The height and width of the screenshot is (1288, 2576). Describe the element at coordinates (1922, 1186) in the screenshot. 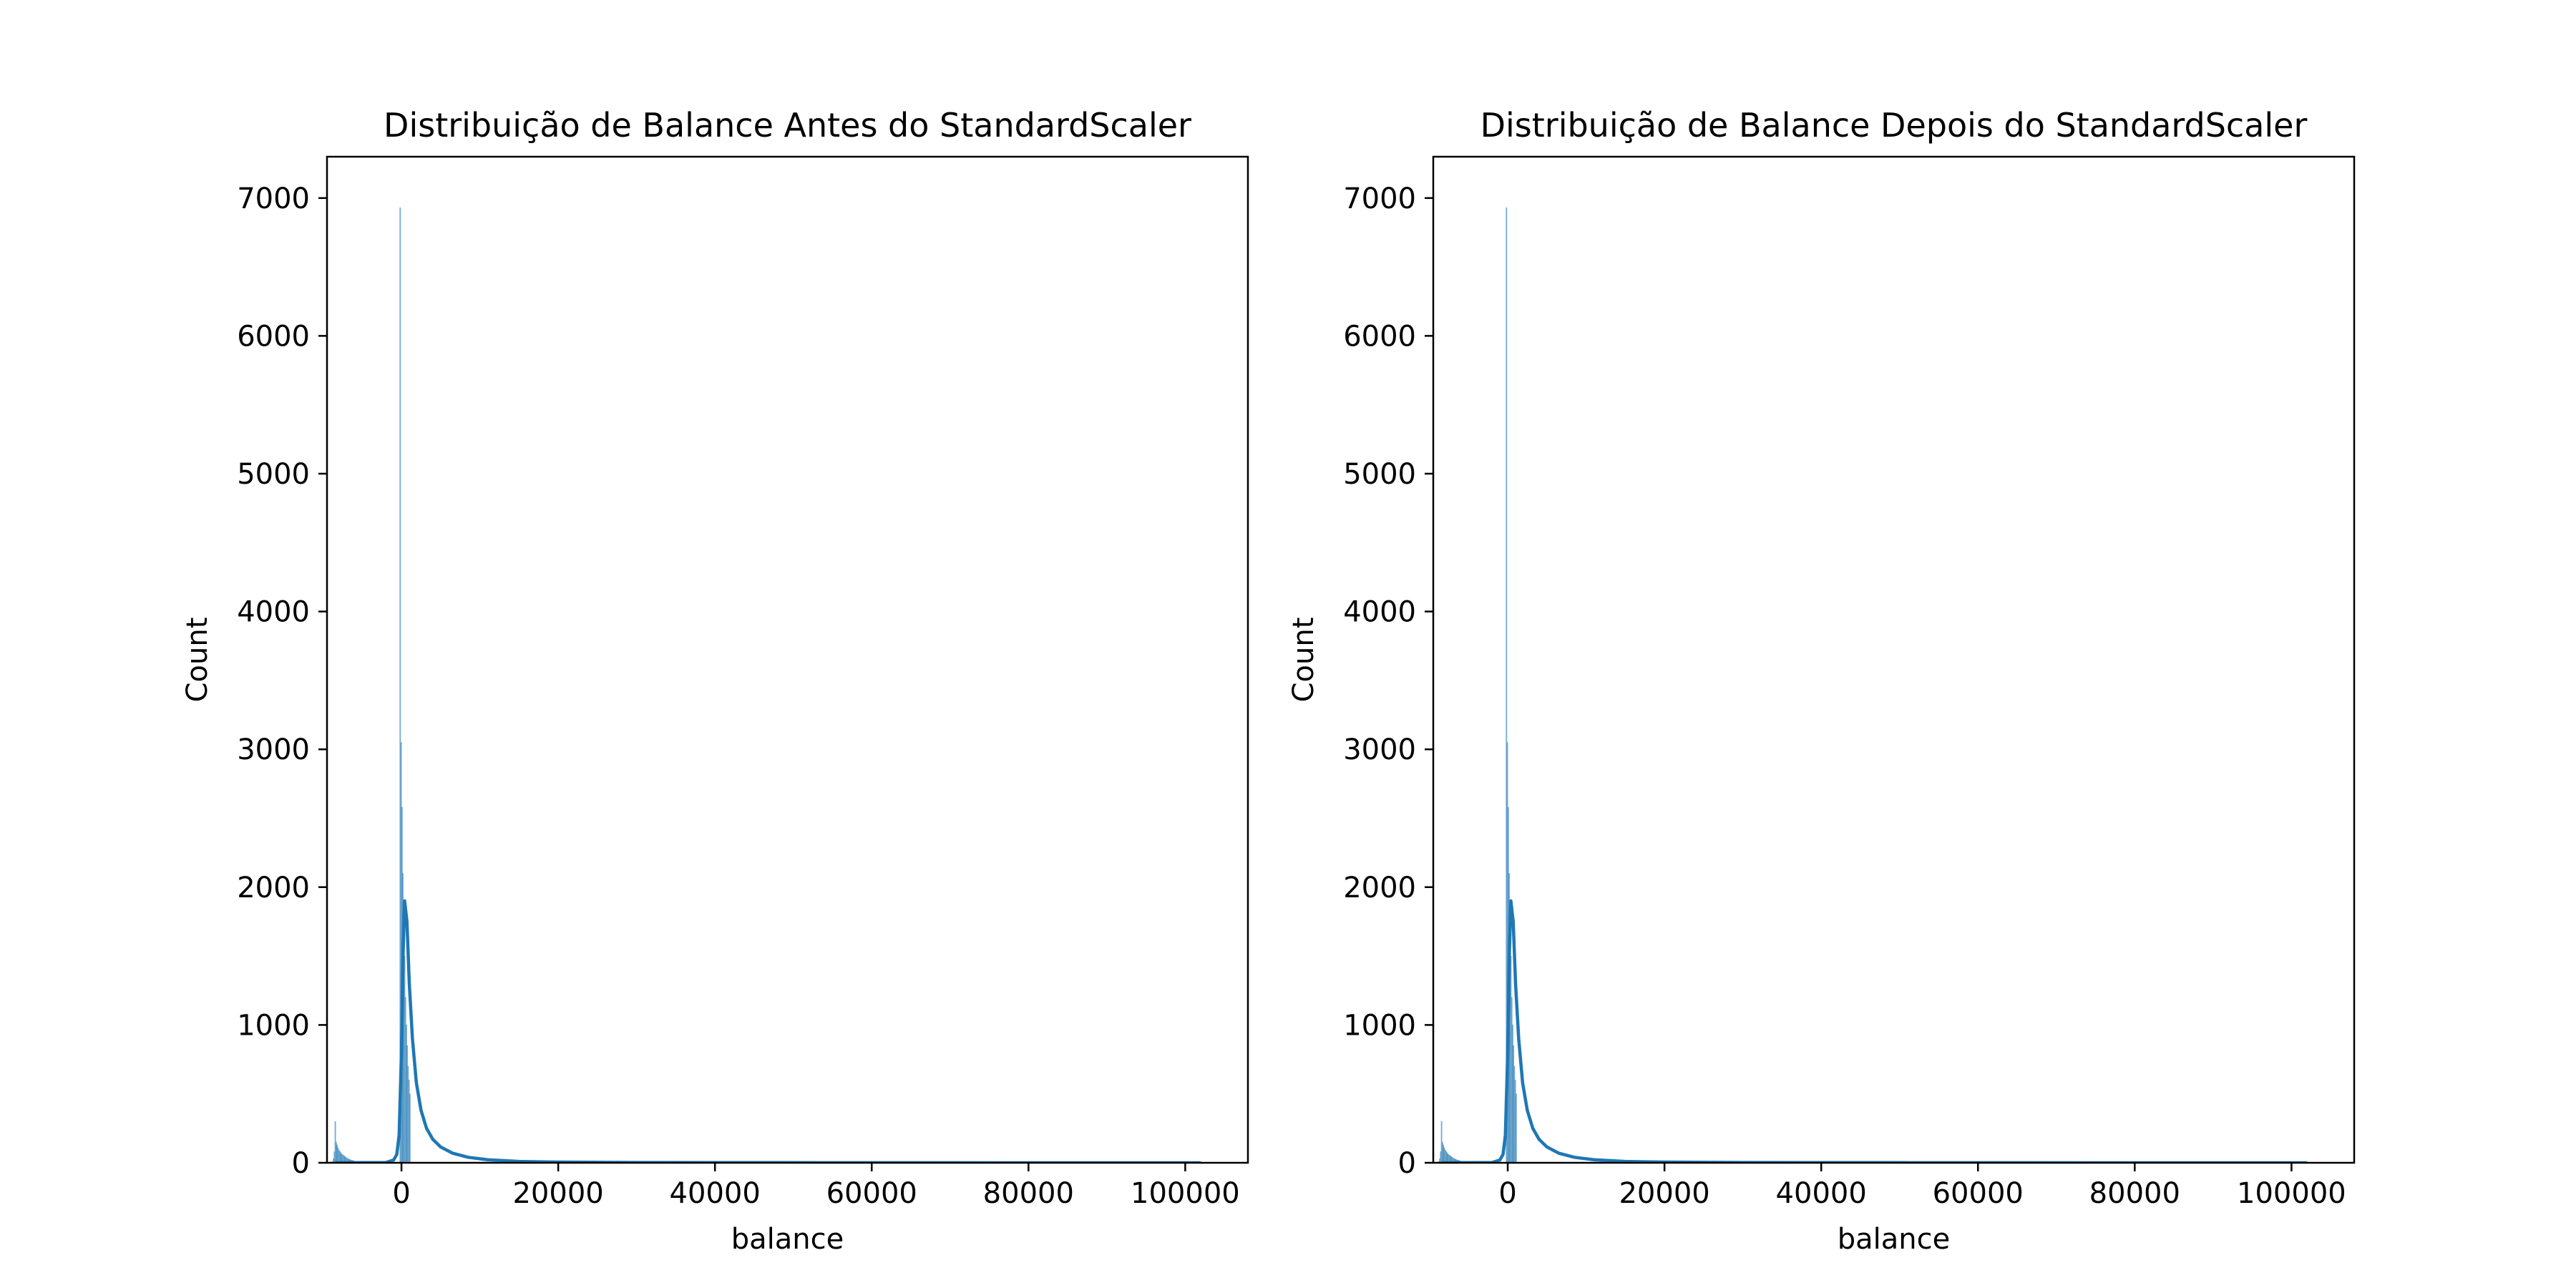

I see `x-ticks-after: 0 20000 40000 60000 80000 100000` at that location.